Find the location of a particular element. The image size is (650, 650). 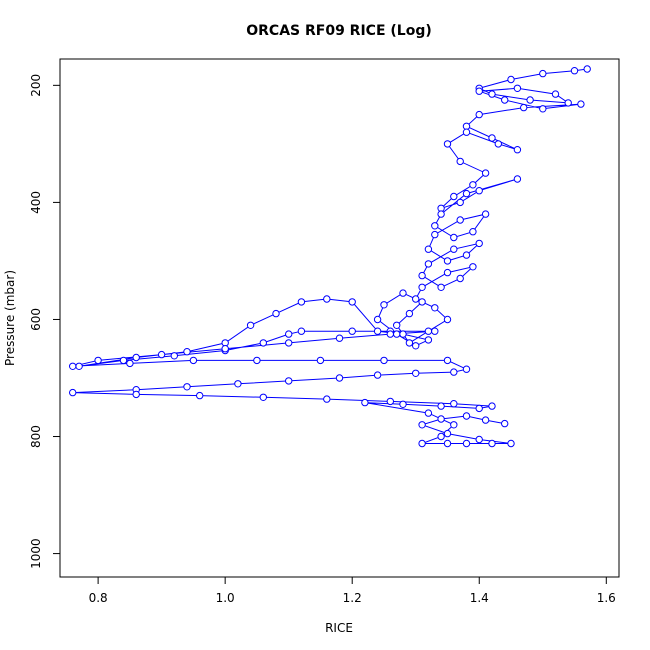

y-tick-label: 1000 is located at coordinates (36, 553).